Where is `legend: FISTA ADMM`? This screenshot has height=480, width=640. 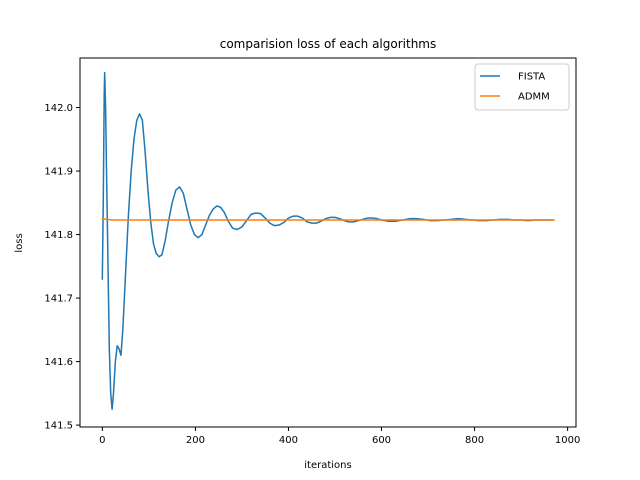
legend: FISTA ADMM is located at coordinates (522, 87).